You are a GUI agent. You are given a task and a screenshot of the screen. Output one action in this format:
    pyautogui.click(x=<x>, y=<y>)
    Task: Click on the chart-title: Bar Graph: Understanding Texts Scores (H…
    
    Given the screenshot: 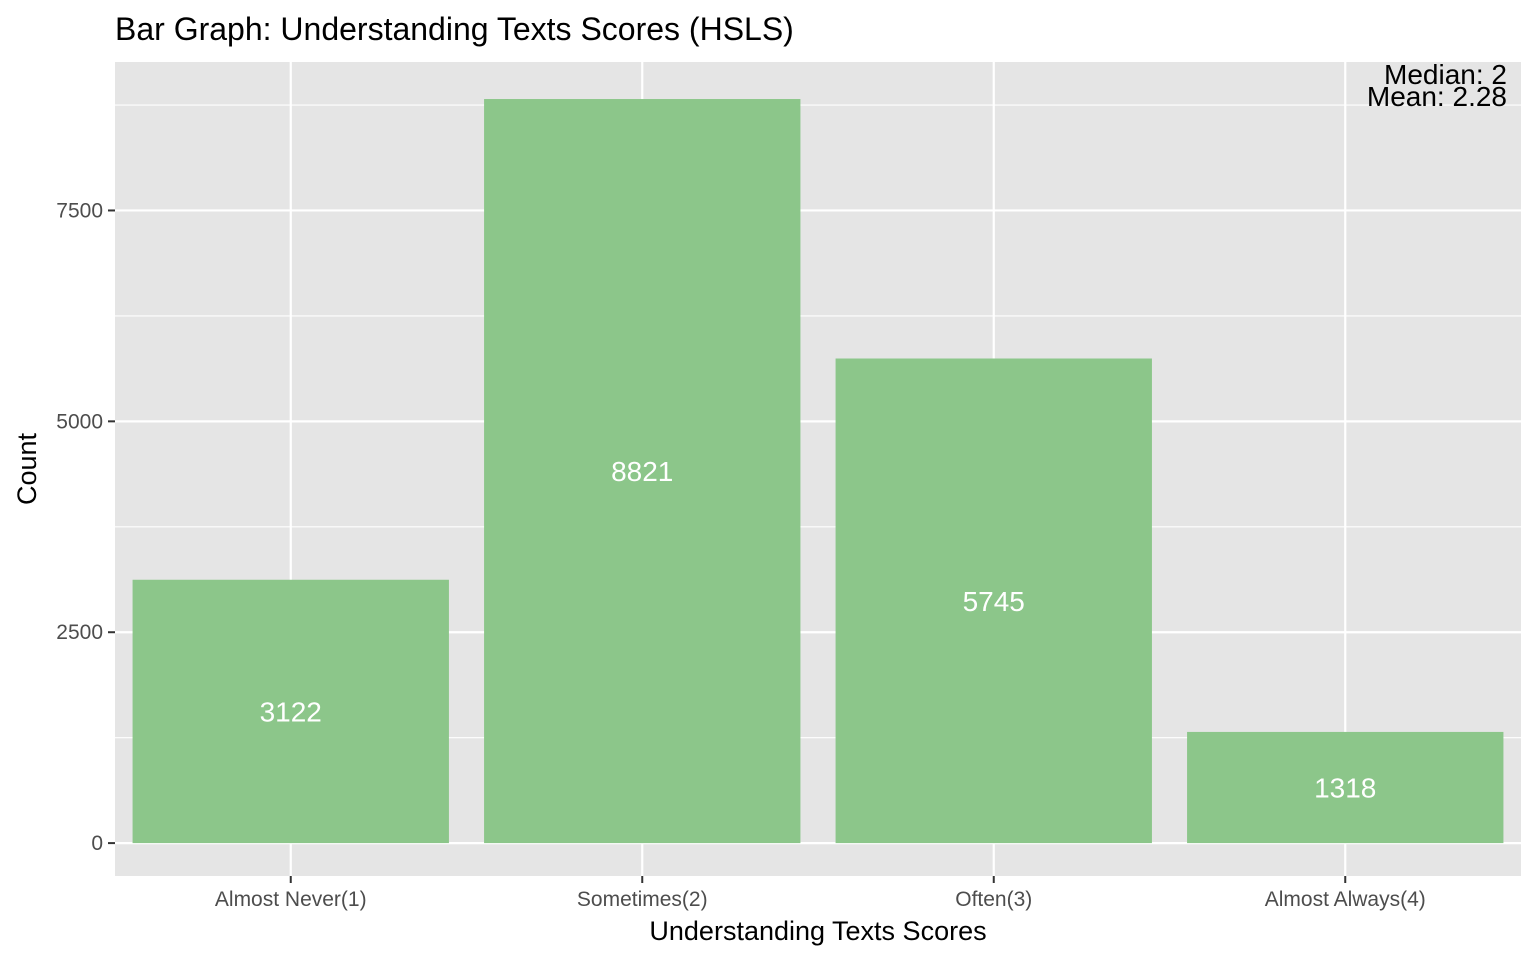 What is the action you would take?
    pyautogui.click(x=454, y=29)
    